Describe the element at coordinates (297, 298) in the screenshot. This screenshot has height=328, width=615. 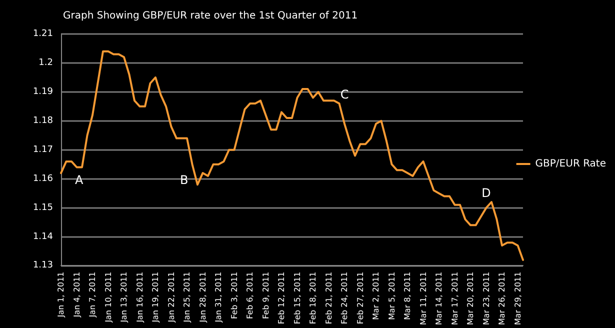
I see `x-tick-label: Feb 15, 2011` at that location.